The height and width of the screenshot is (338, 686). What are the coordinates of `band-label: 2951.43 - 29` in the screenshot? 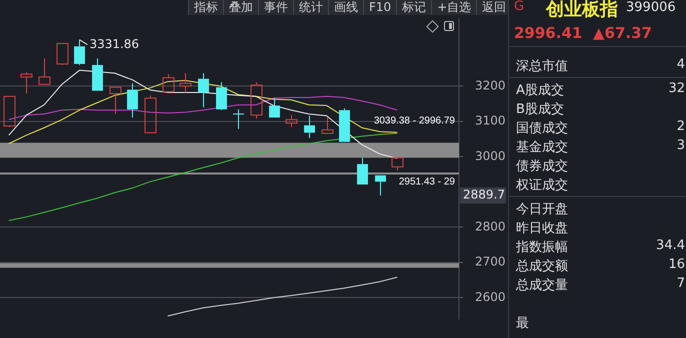 It's located at (427, 182).